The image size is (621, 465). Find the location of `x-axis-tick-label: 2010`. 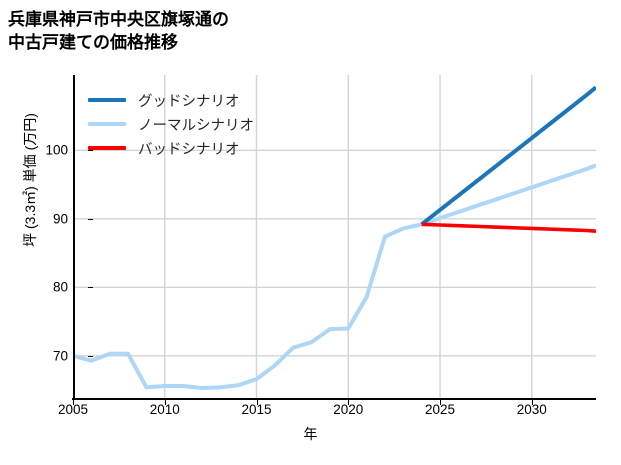

x-axis-tick-label: 2010 is located at coordinates (164, 409).